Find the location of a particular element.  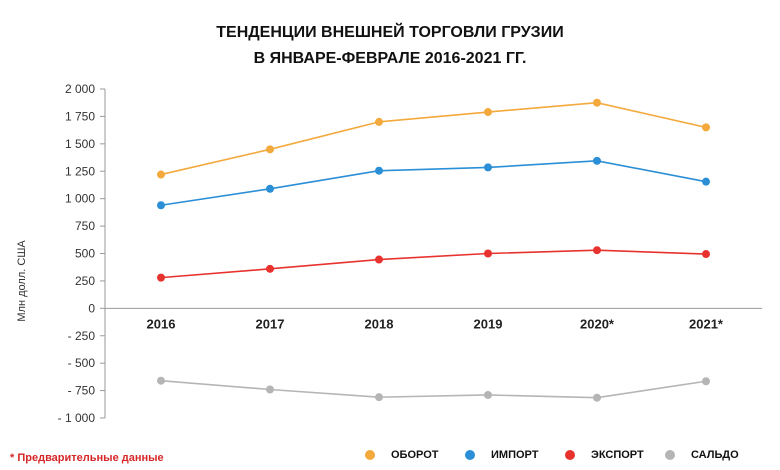

legend-label: ИМПОРТ is located at coordinates (515, 455).